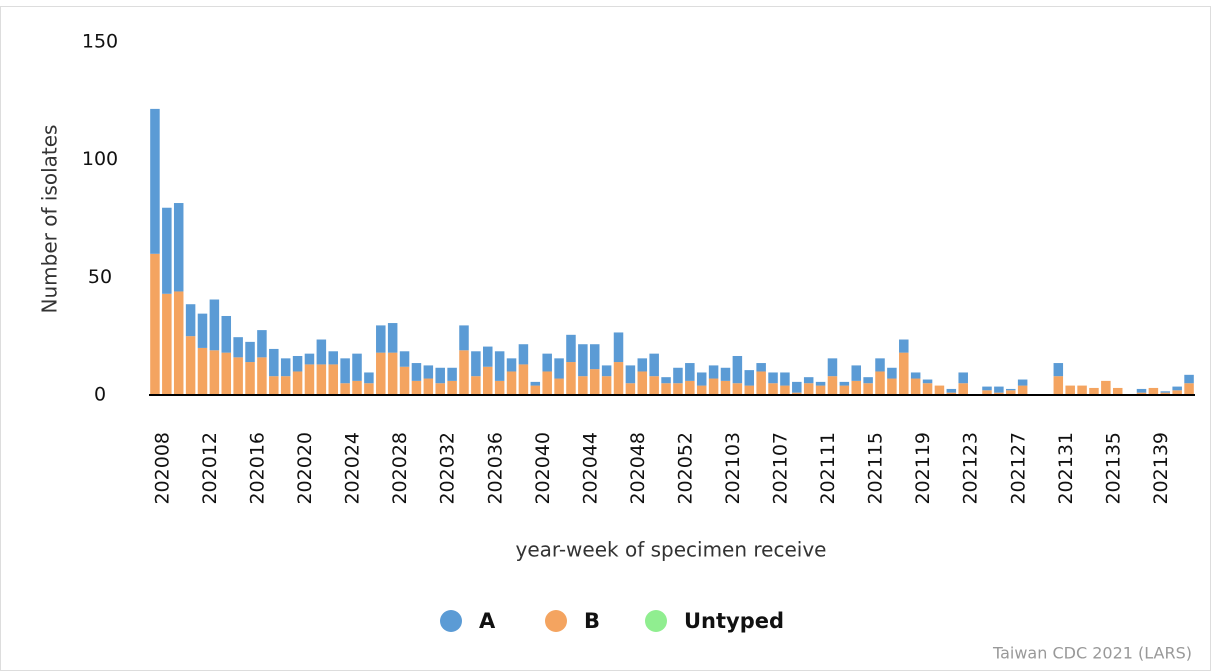  I want to click on x-tick-label: 202107, so click(781, 468).